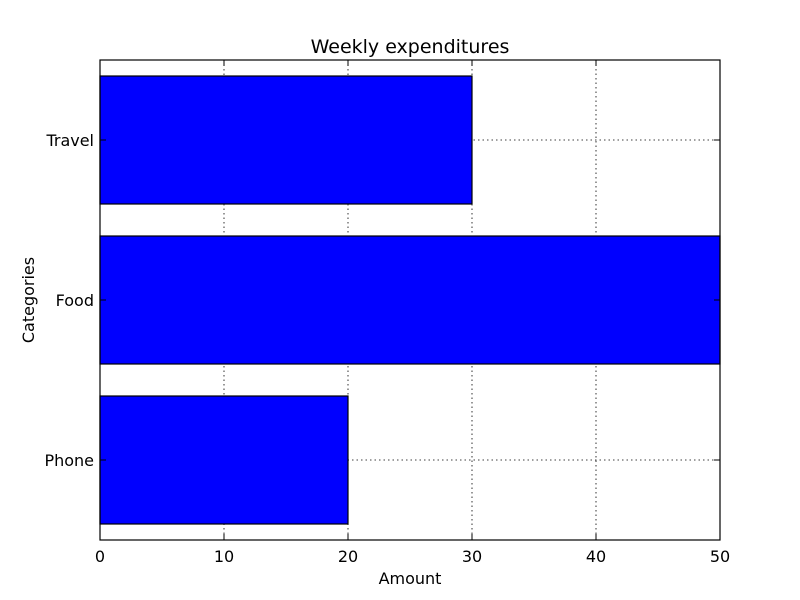 This screenshot has width=800, height=600. I want to click on x-axis-label: Amount, so click(410, 578).